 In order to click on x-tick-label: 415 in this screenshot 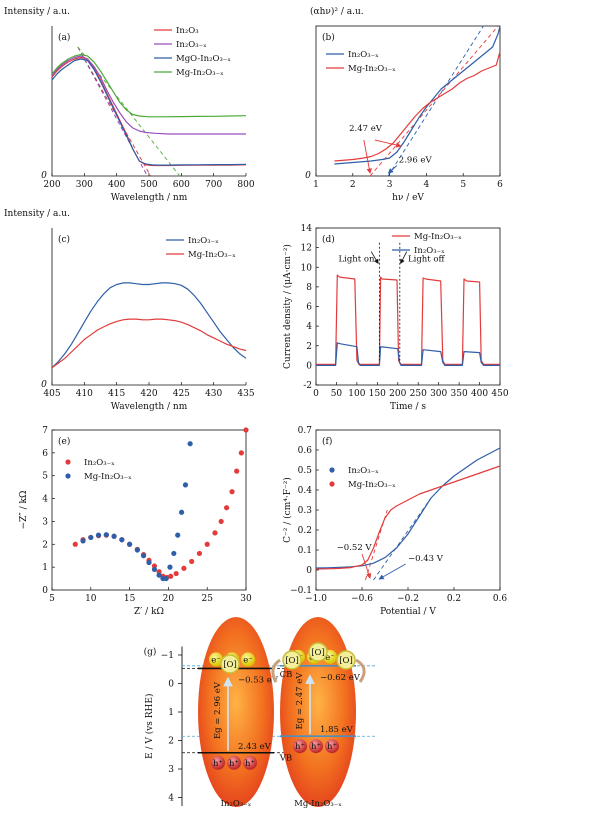, I will do `click(116, 394)`.